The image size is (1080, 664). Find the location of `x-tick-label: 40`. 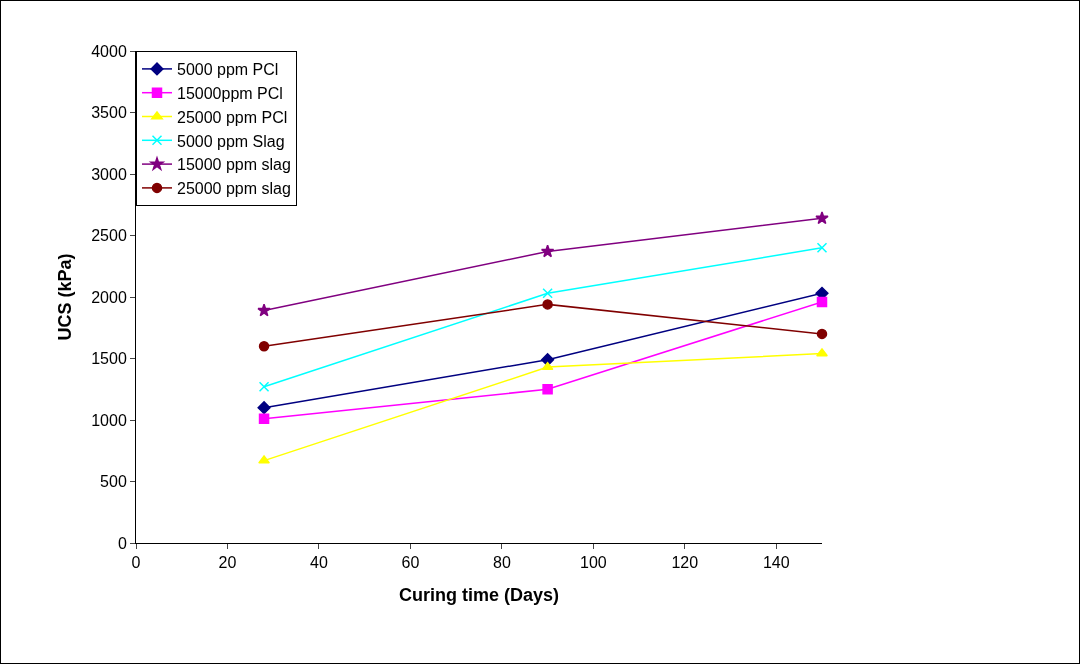

x-tick-label: 40 is located at coordinates (319, 563).